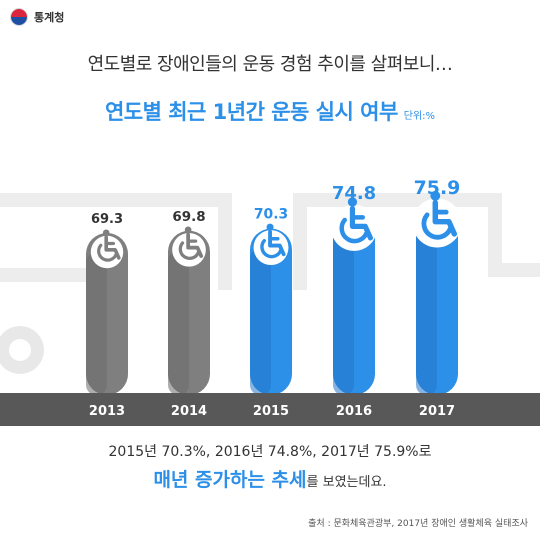  Describe the element at coordinates (437, 411) in the screenshot. I see `x-tick-label: 2017` at that location.